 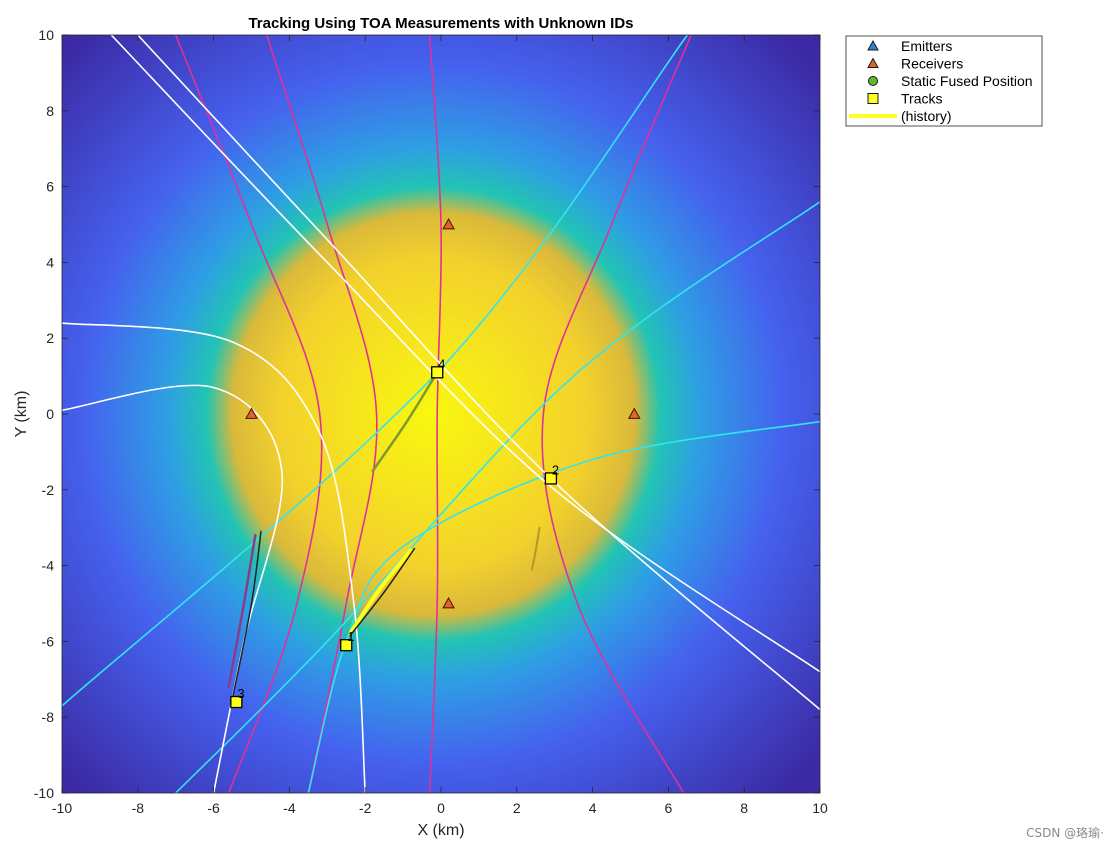 I want to click on legend-static-fused-position-marker, so click(x=873, y=81).